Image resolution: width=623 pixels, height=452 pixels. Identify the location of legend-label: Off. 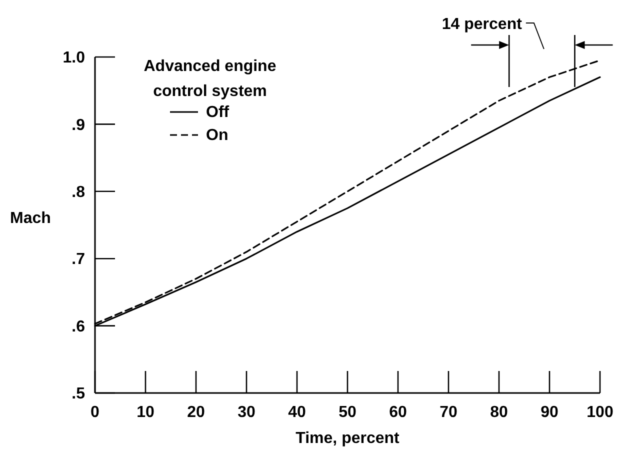
(218, 112).